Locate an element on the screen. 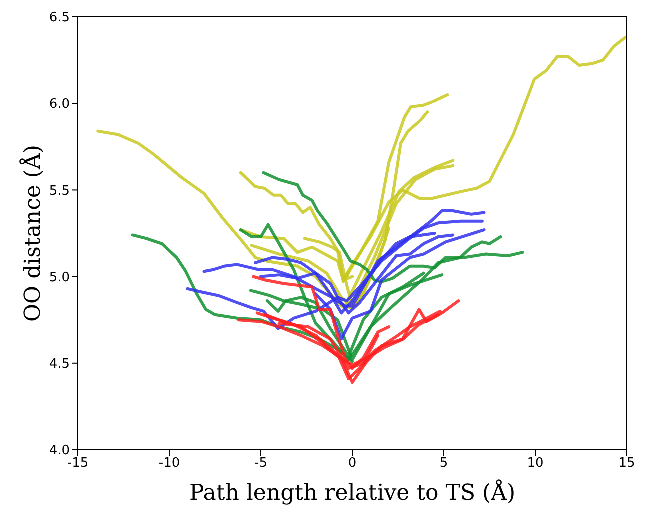  x-tick-label: 10 is located at coordinates (535, 464).